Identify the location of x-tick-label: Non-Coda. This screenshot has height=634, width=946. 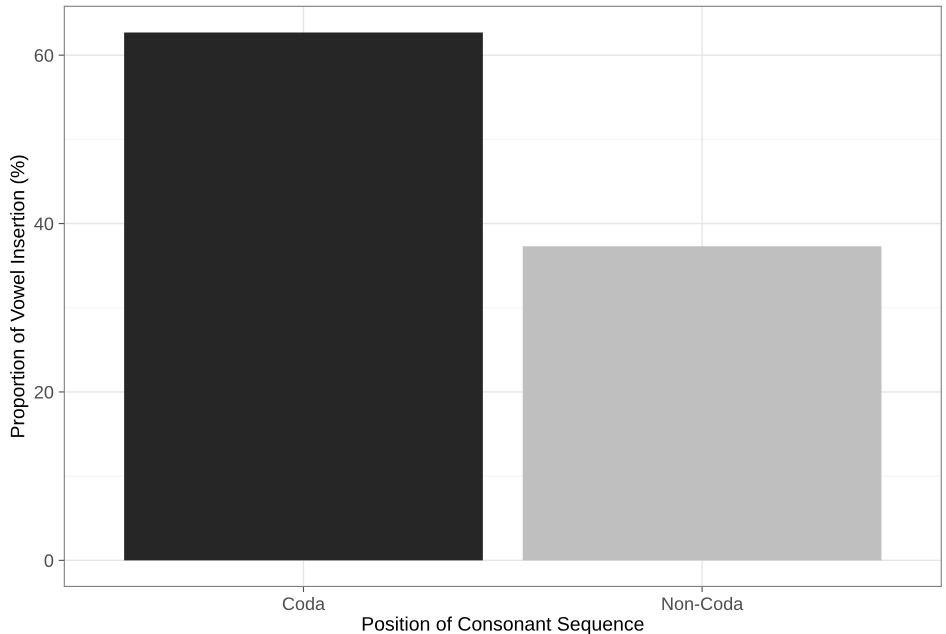
(703, 603).